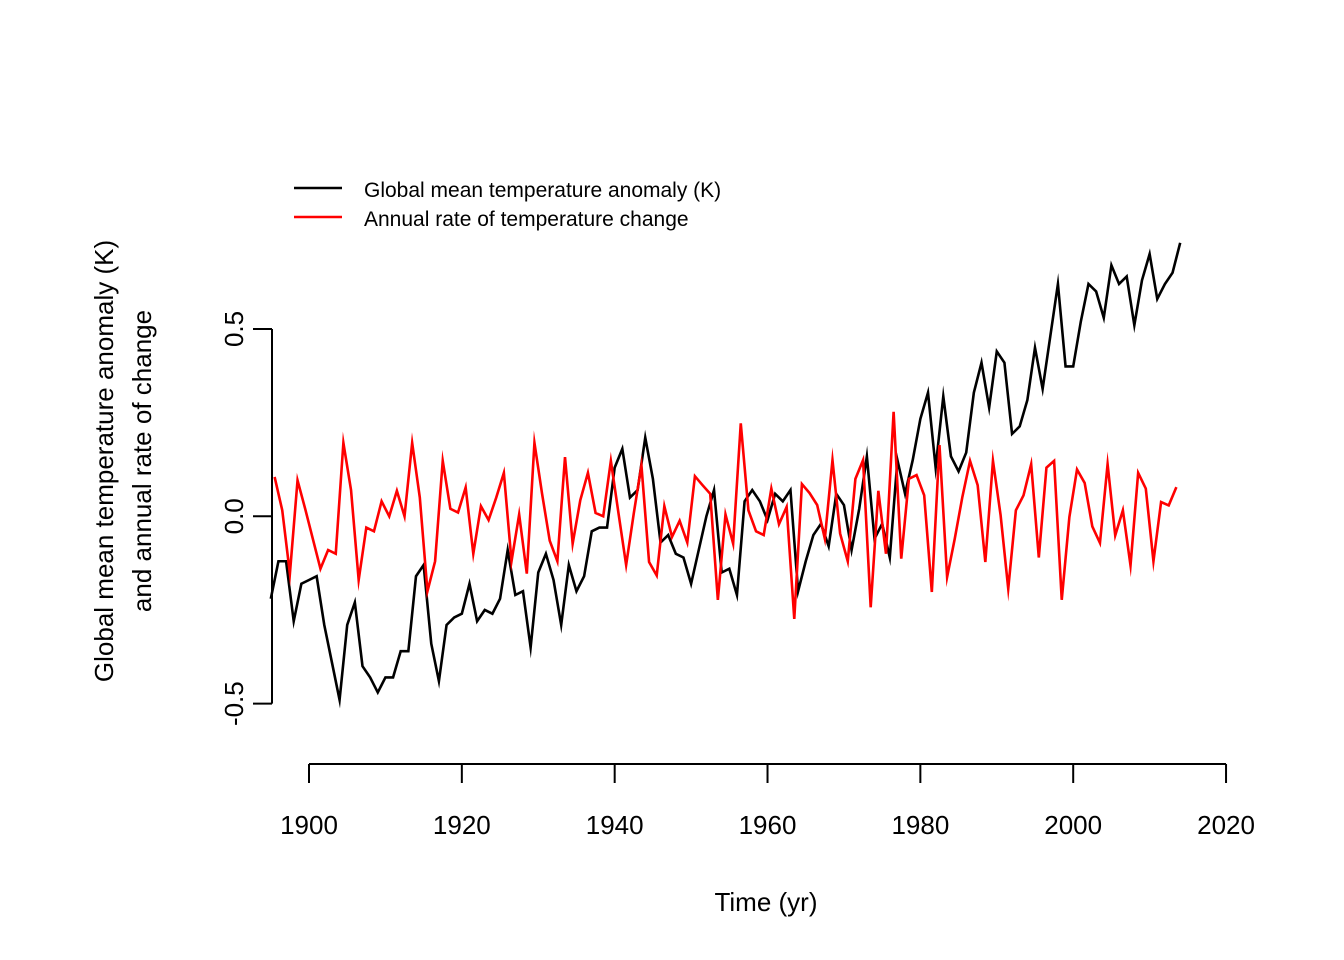  Describe the element at coordinates (767, 801) in the screenshot. I see `x-axis: 1900 1920 1940 1960 1980 2000 2020` at that location.